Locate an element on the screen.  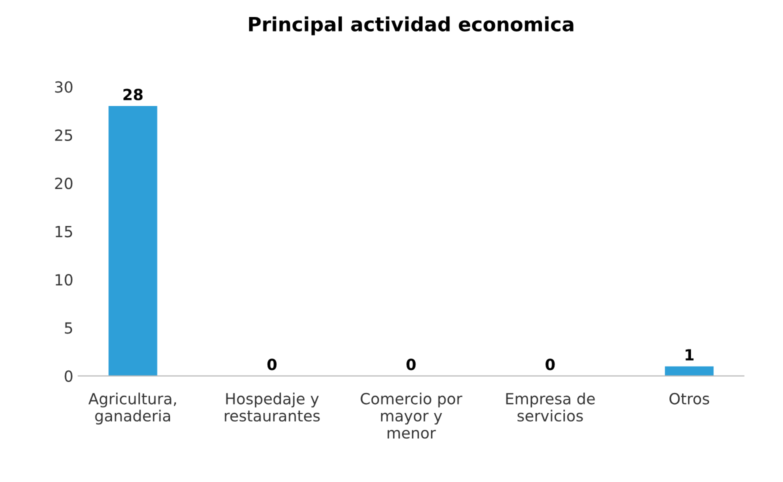
x-tick-label: Empresa de servicios is located at coordinates (550, 407).